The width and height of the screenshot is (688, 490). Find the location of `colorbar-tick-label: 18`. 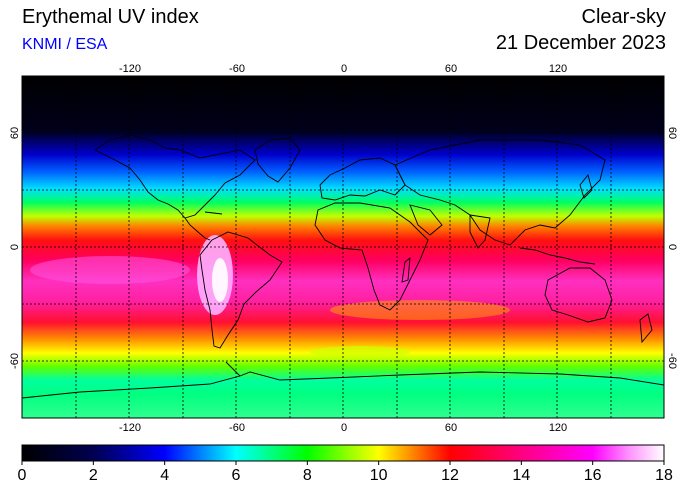

colorbar-tick-label: 18 is located at coordinates (664, 475).